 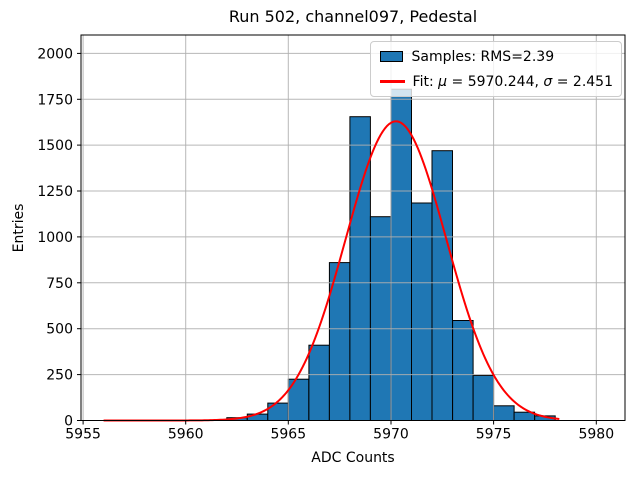 I want to click on x-tick-label: 5955, so click(x=83, y=435).